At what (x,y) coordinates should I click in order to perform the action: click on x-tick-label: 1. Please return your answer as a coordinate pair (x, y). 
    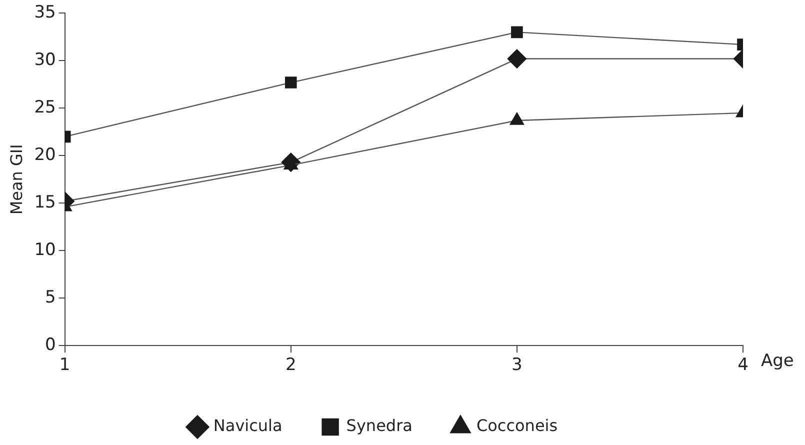
    Looking at the image, I should click on (64, 365).